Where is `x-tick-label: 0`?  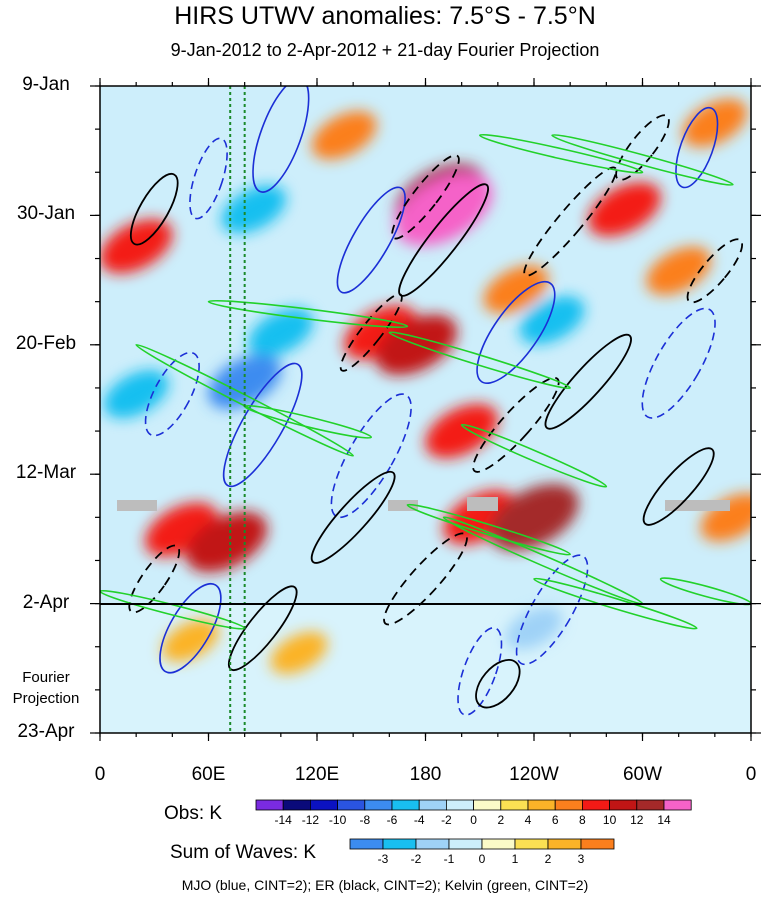 x-tick-label: 0 is located at coordinates (751, 774).